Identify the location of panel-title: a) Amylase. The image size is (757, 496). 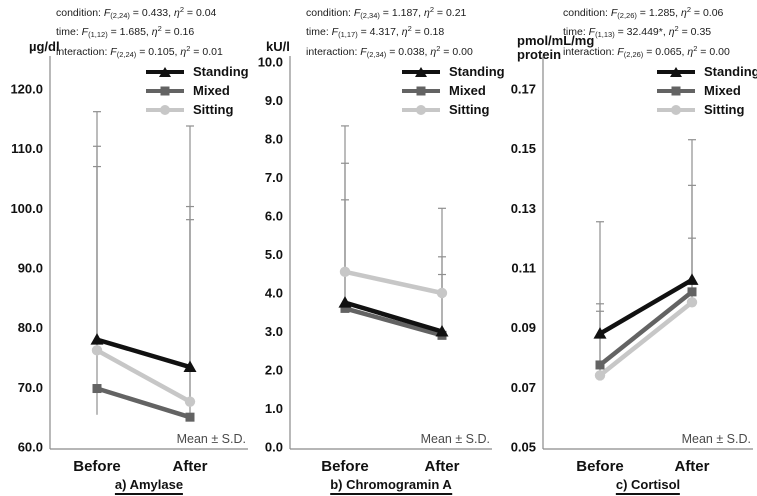
(149, 486).